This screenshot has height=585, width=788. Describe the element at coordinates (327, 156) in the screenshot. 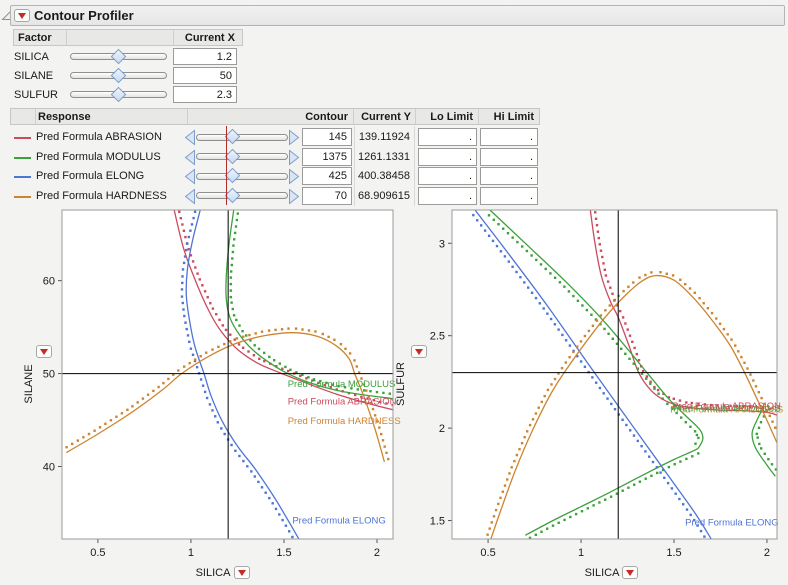

I see `contour-field: 1375` at that location.